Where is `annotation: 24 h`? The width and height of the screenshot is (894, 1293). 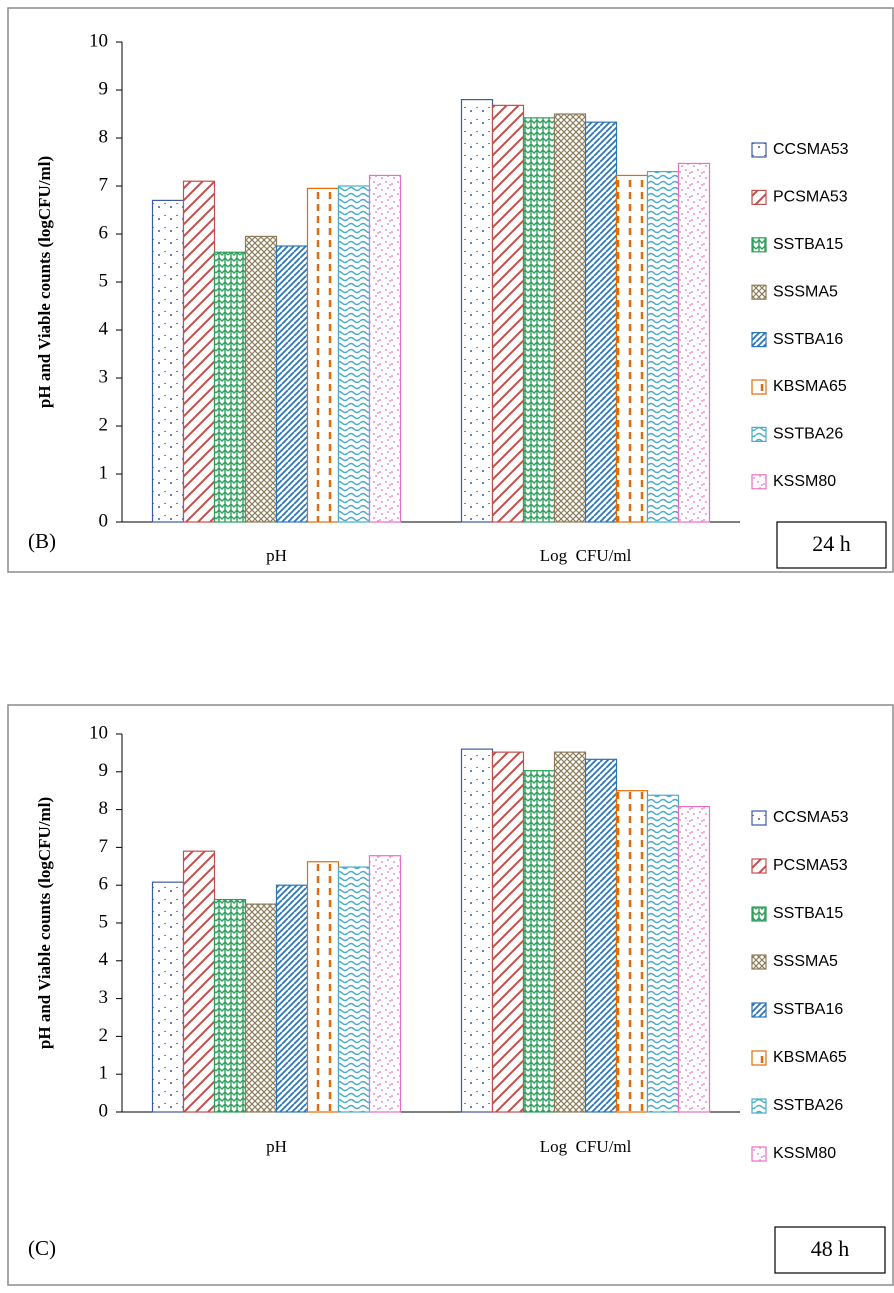 annotation: 24 h is located at coordinates (831, 543).